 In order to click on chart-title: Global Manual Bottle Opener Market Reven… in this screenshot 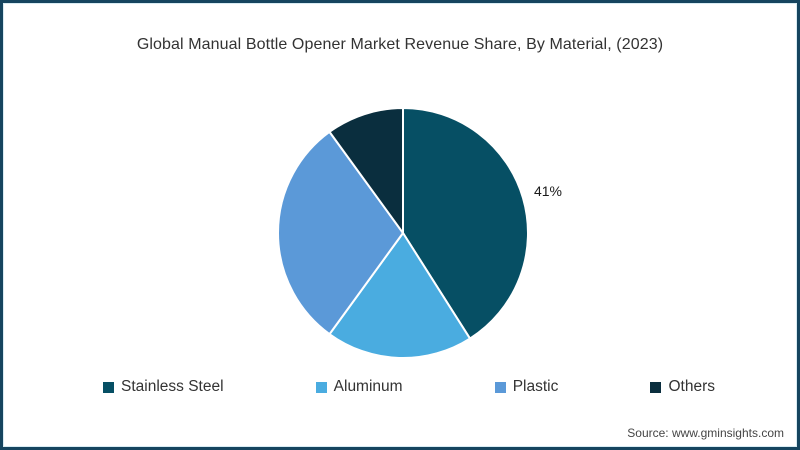, I will do `click(400, 44)`.